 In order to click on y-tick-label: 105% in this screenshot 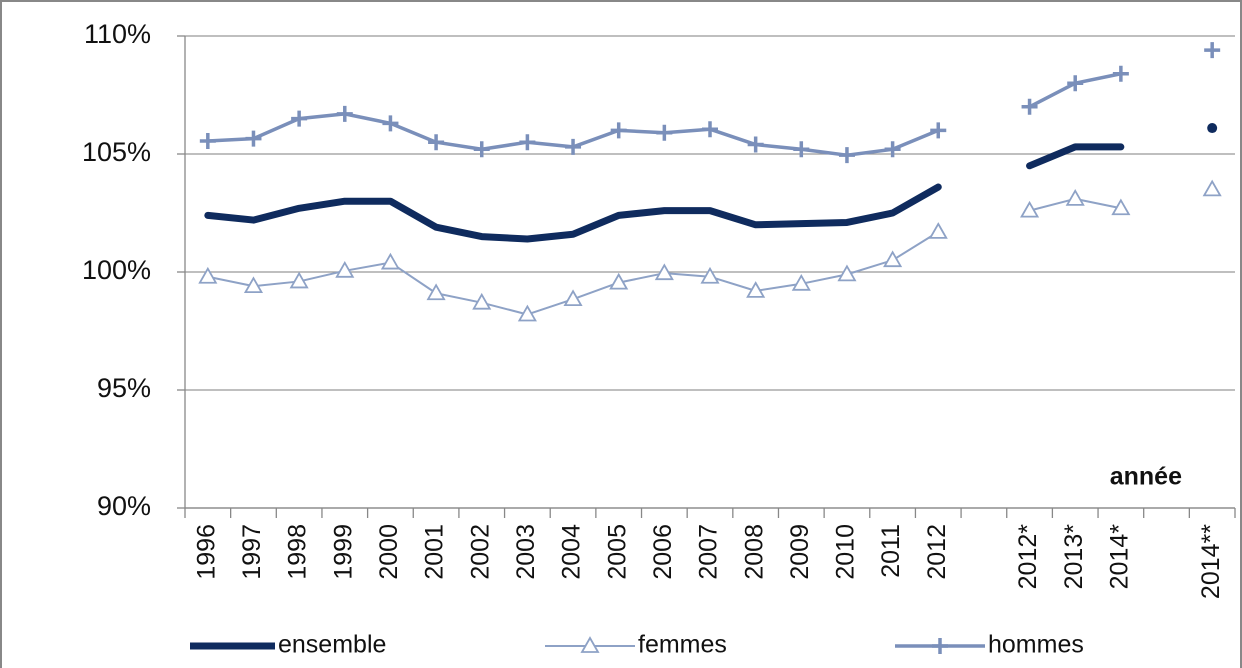, I will do `click(116, 152)`.